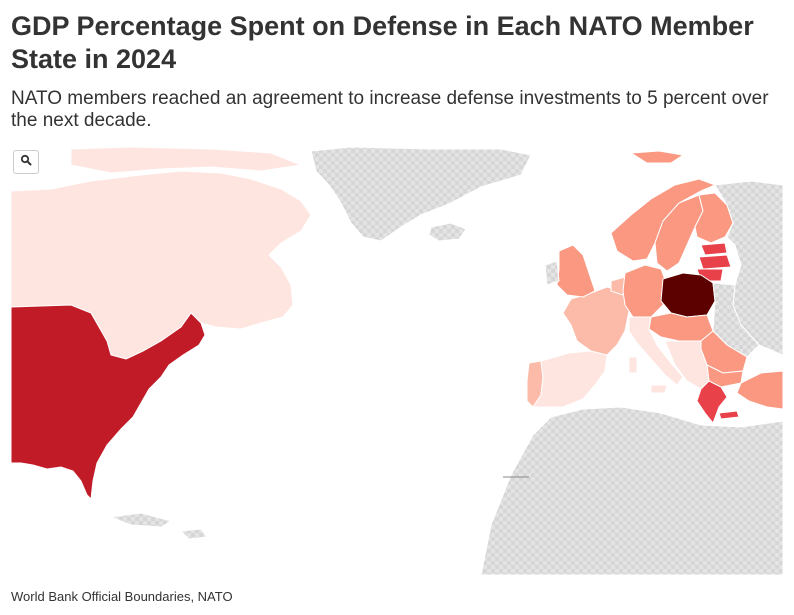 Image resolution: width=794 pixels, height=615 pixels. What do you see at coordinates (714, 249) in the screenshot?
I see `region-estonia` at bounding box center [714, 249].